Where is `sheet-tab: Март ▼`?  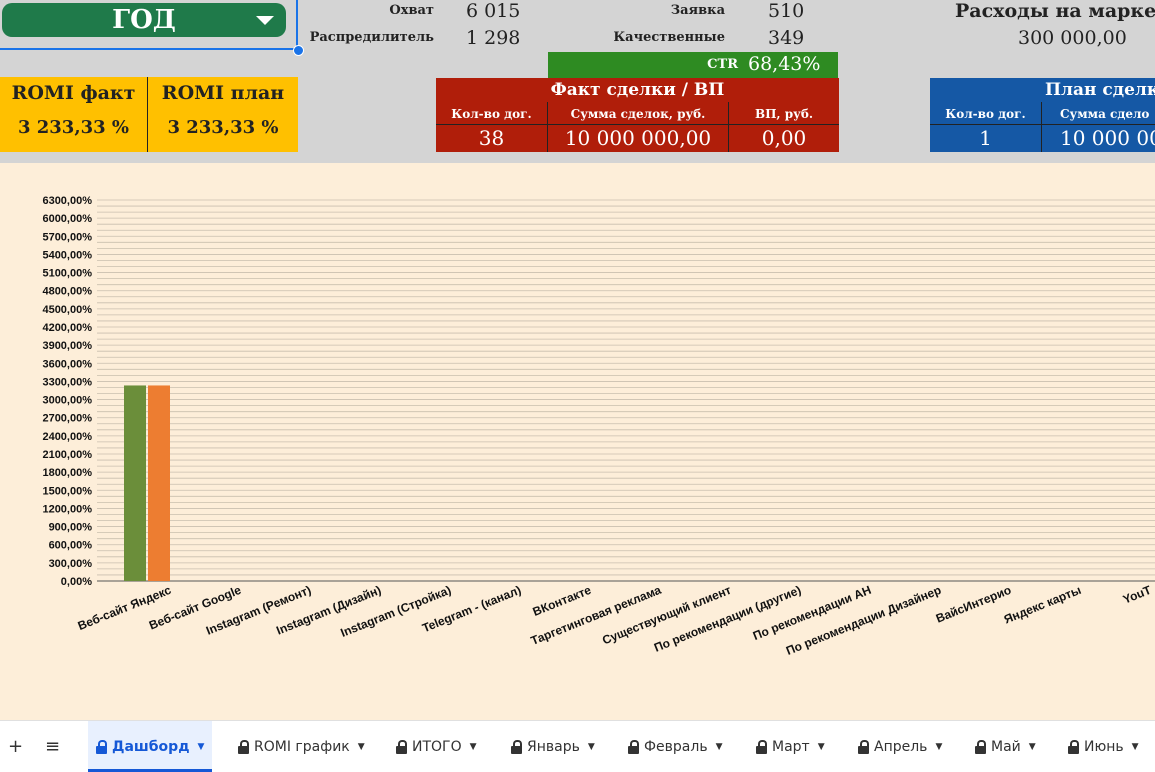 sheet-tab: Март ▼ is located at coordinates (790, 746).